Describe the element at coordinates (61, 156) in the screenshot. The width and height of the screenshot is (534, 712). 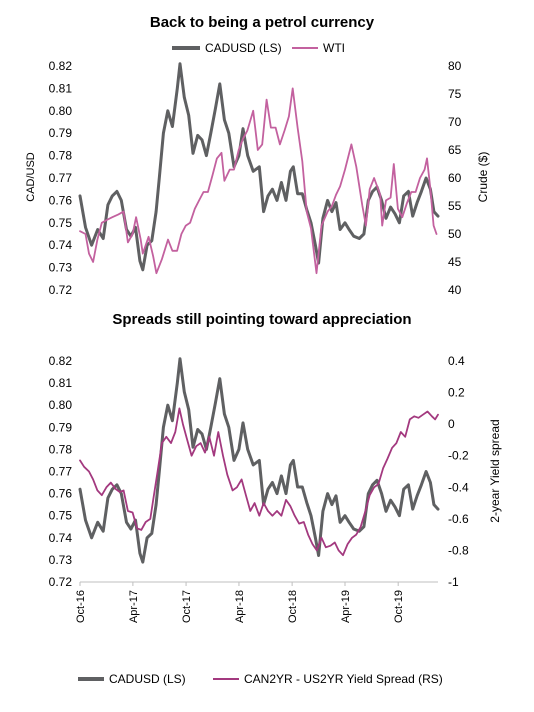
I see `chart1-left-tick-label: 0.78` at that location.